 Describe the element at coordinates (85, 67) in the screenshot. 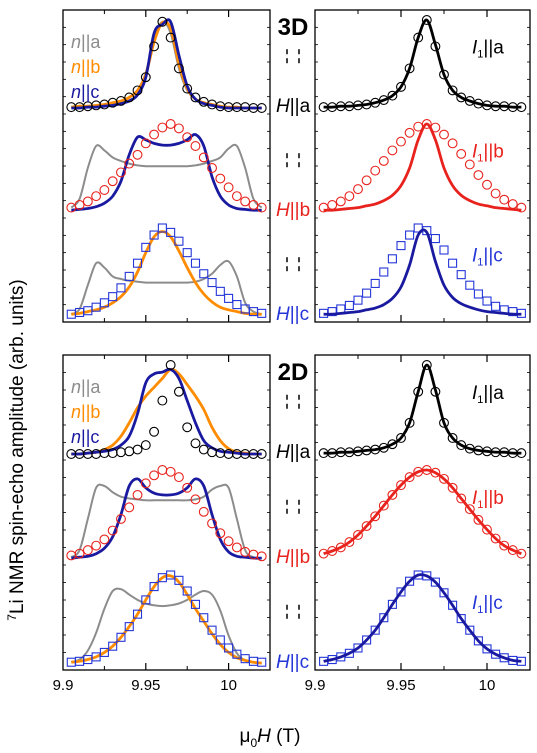

I see `legend-item: n||b` at that location.